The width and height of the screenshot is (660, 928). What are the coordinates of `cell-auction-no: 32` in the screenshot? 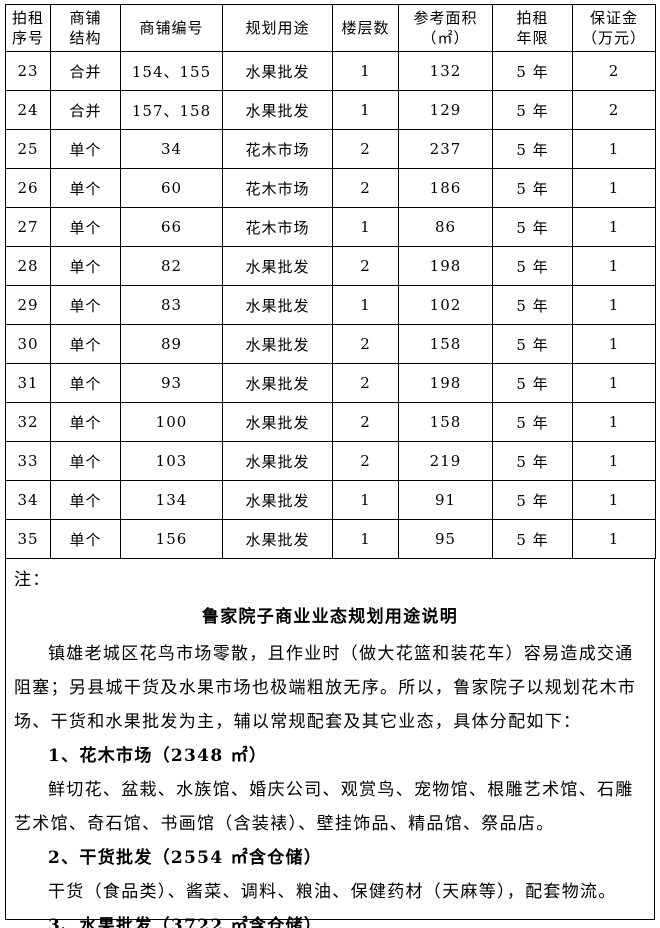 It's located at (28, 422).